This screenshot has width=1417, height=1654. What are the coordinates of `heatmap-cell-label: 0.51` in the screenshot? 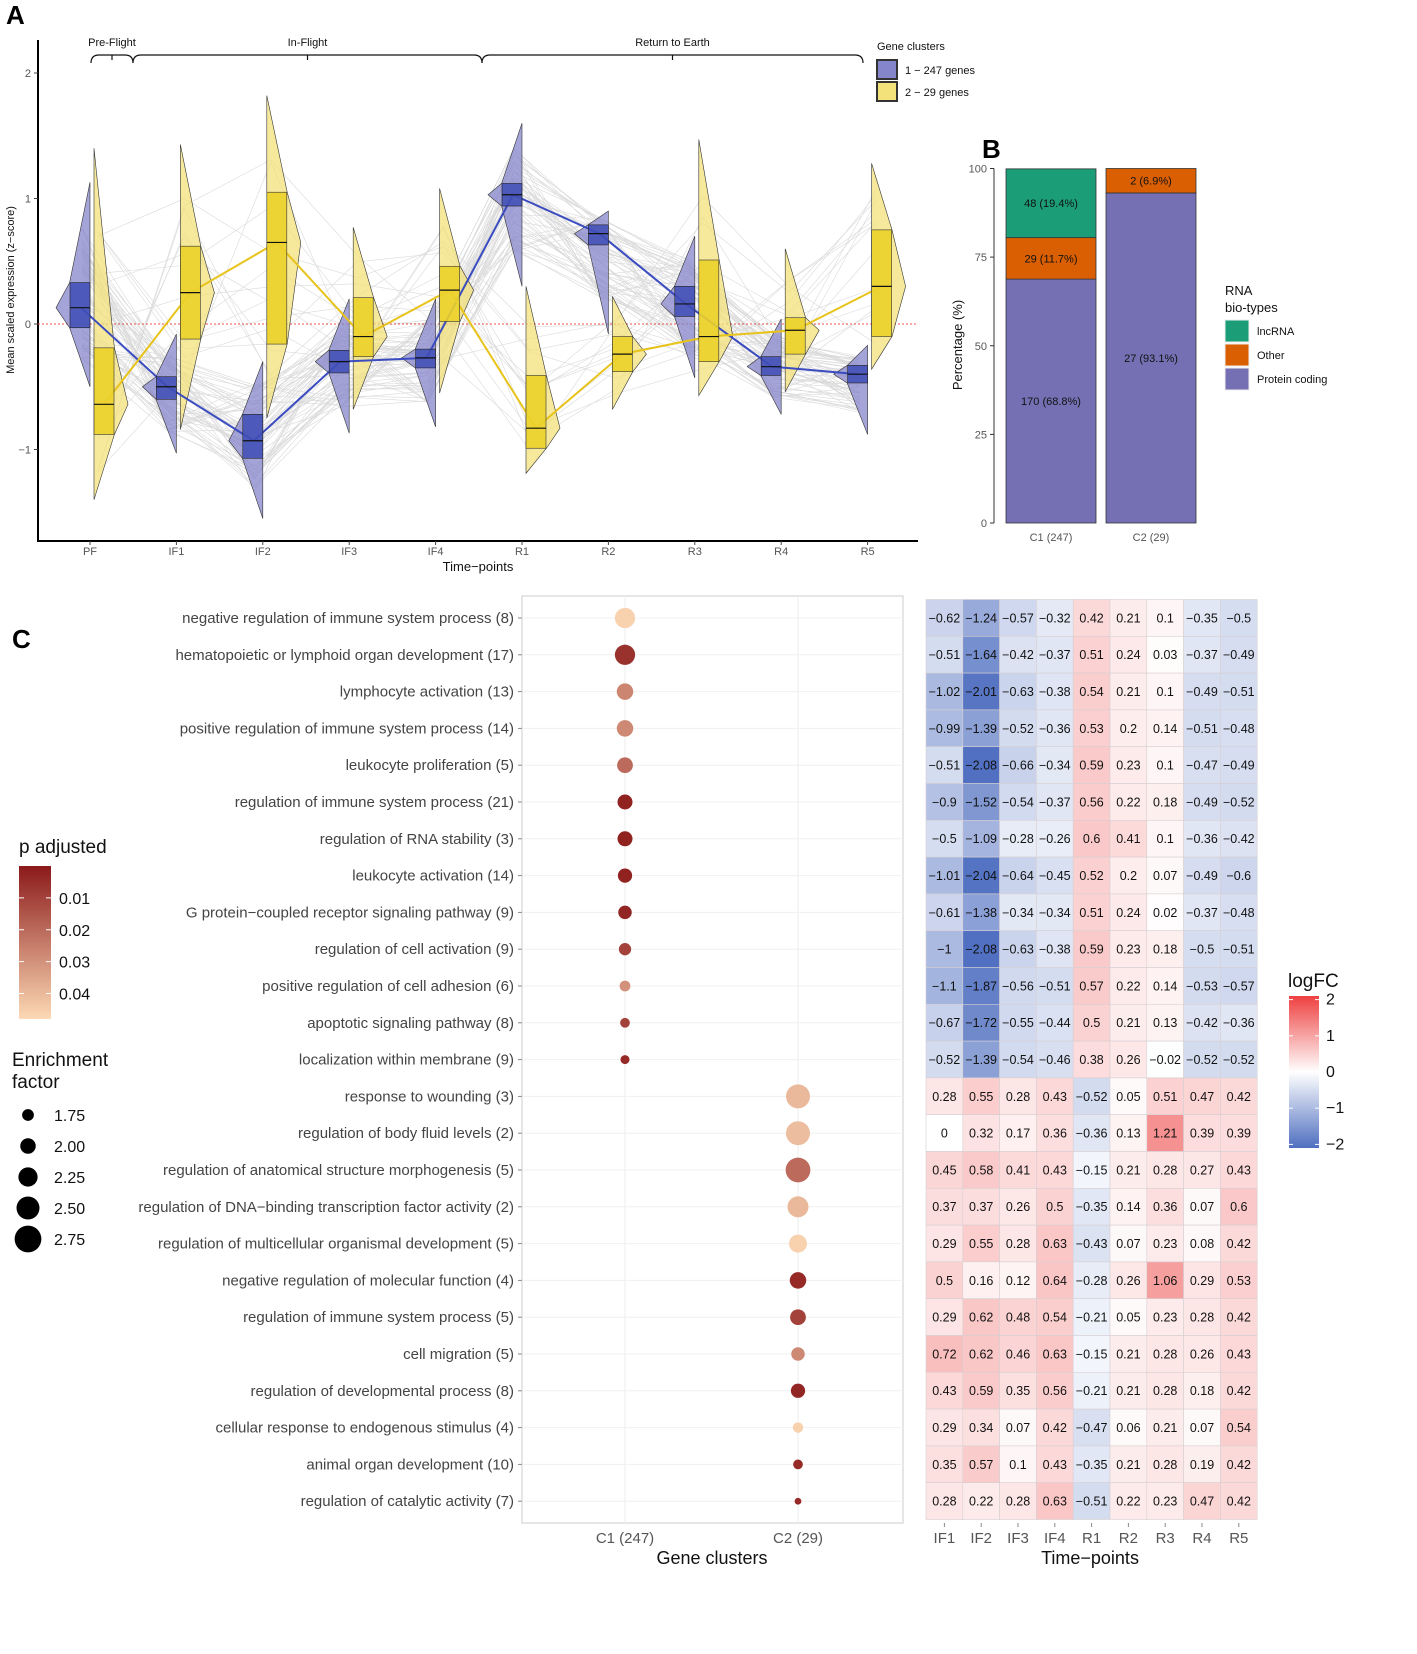 It's located at (1091, 655).